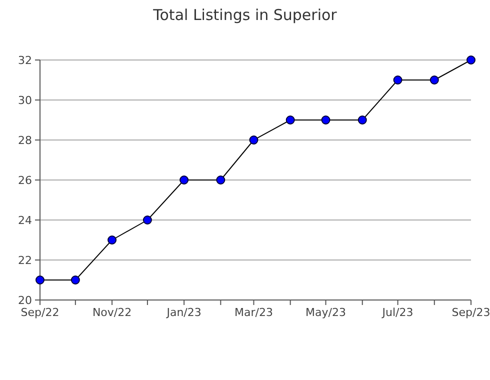 The width and height of the screenshot is (490, 380). What do you see at coordinates (184, 312) in the screenshot?
I see `x-tick-label: Jan/23` at bounding box center [184, 312].